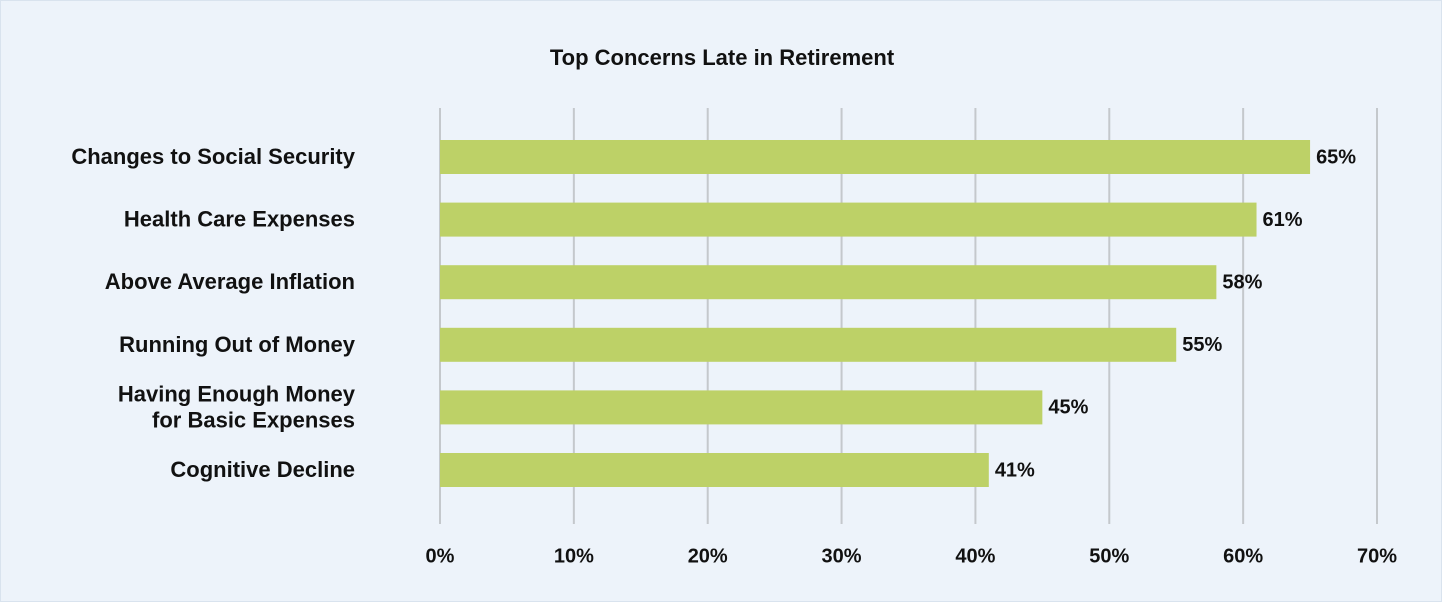 This screenshot has width=1442, height=603. Describe the element at coordinates (237, 344) in the screenshot. I see `category-label: Running Out of Money` at that location.